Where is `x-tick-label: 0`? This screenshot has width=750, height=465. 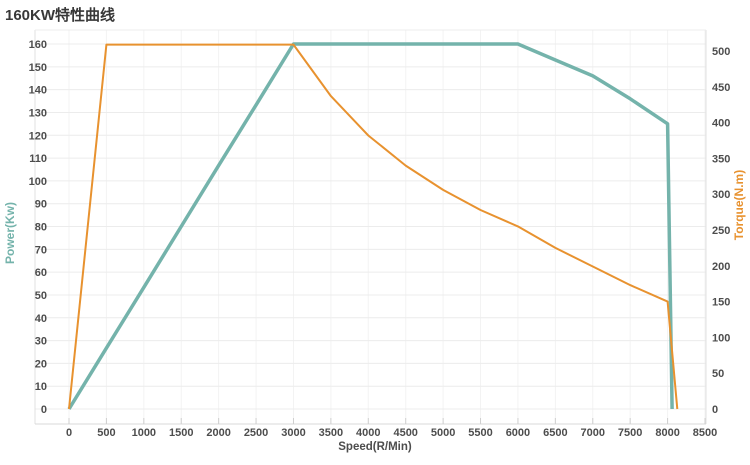
x-tick-label: 0 is located at coordinates (69, 433).